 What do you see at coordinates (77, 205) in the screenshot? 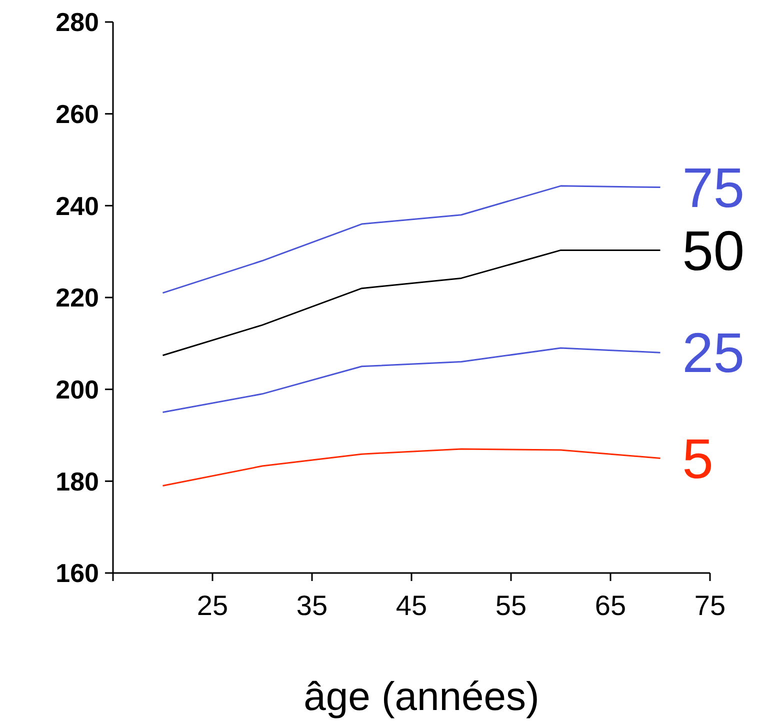
I see `y-tick-label: 240` at bounding box center [77, 205].